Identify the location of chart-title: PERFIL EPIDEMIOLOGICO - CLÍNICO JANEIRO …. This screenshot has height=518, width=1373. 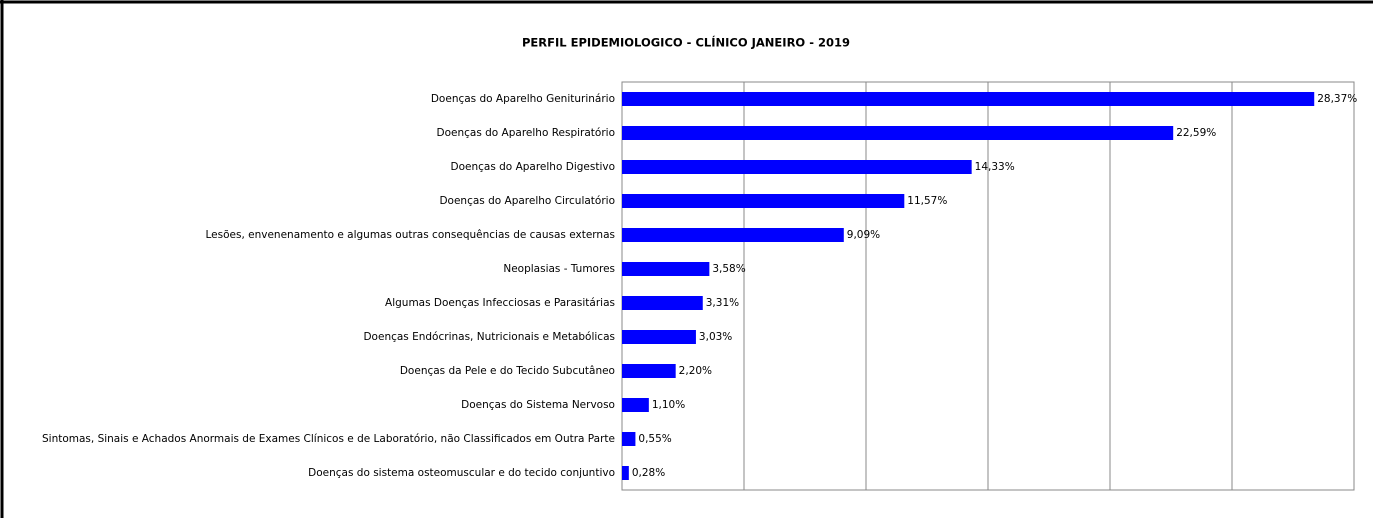
(686, 42).